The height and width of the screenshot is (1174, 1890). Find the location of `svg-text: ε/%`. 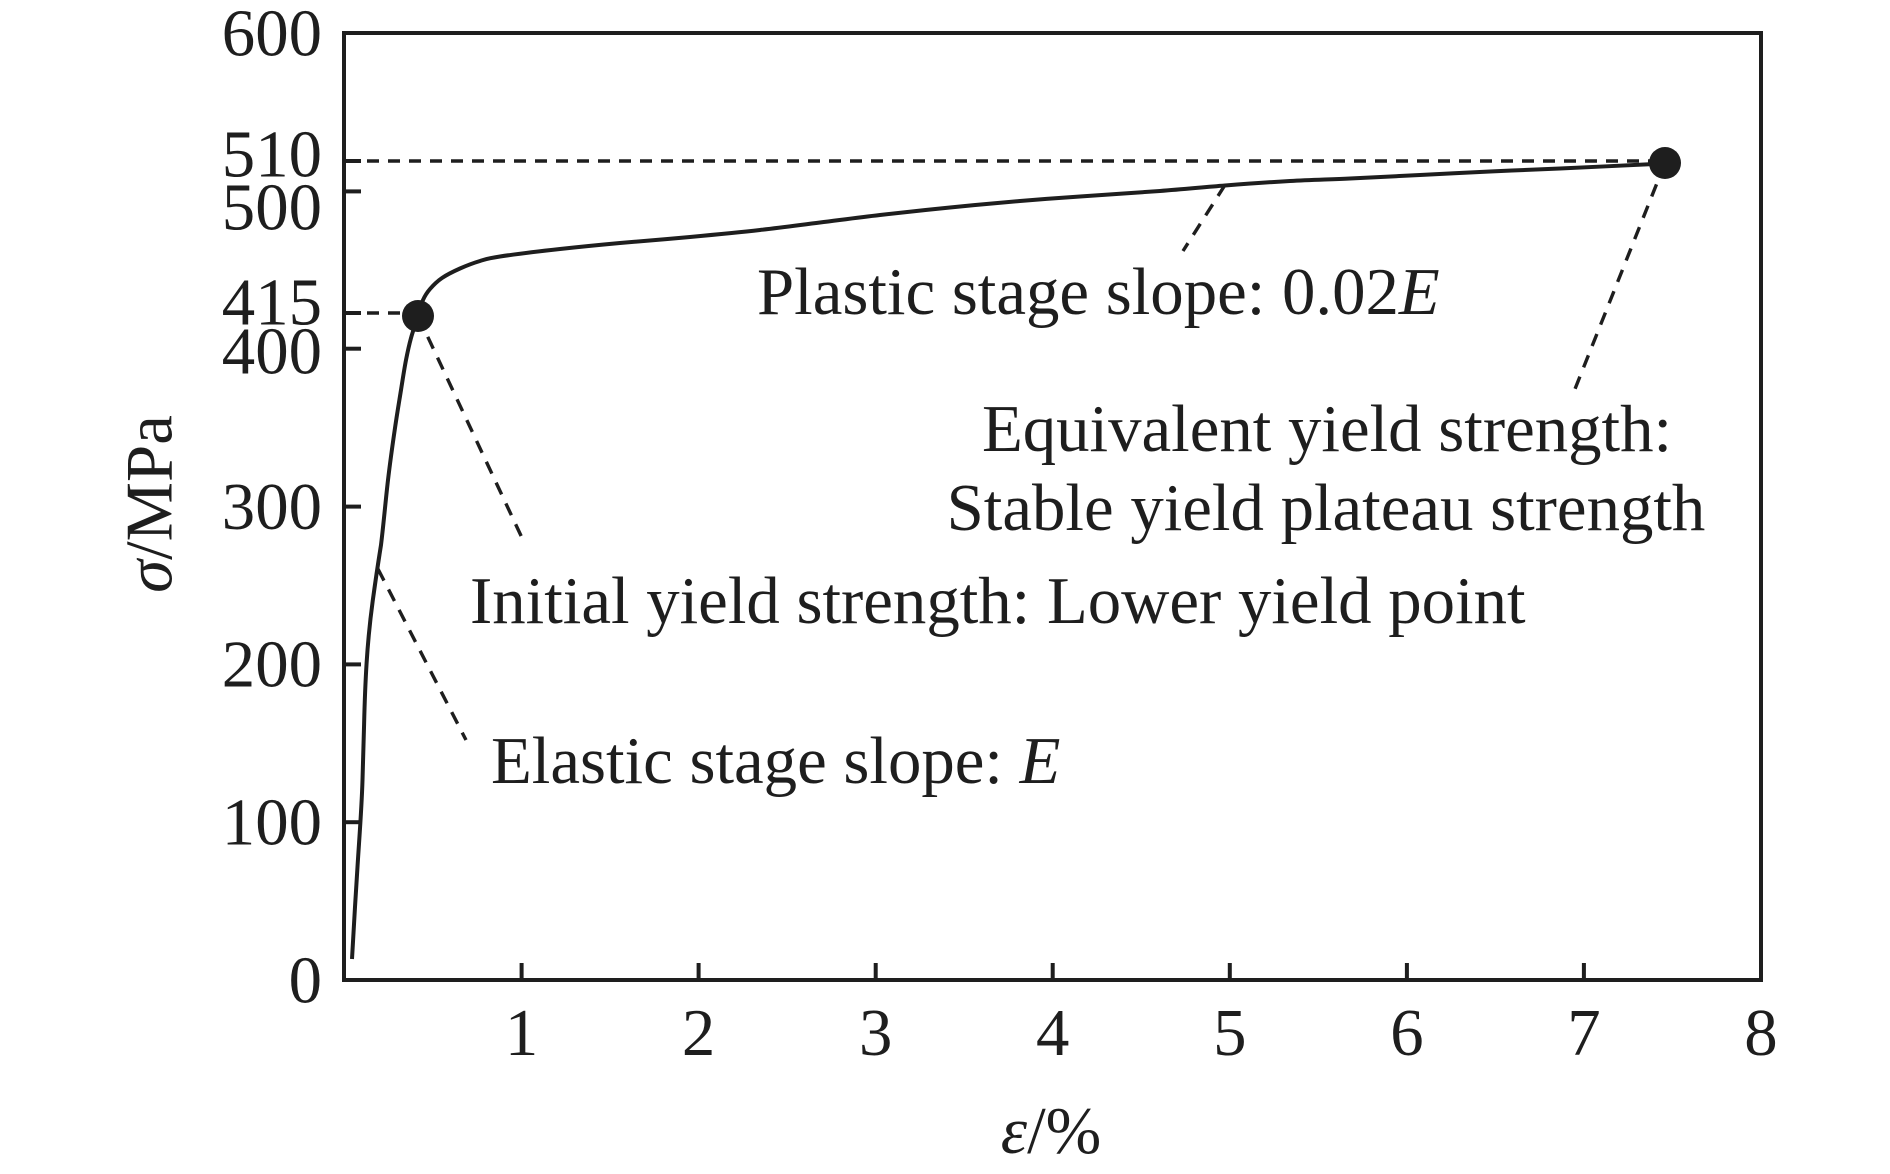

svg-text: ε/% is located at coordinates (1051, 1131).